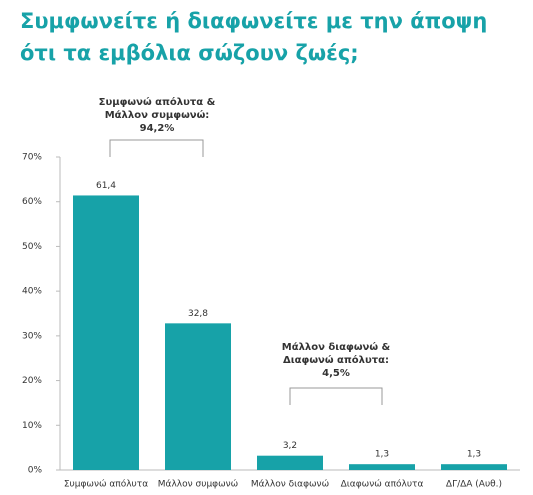  What do you see at coordinates (382, 484) in the screenshot?
I see `x-tick-label: Διαφωνώ απόλυτα` at bounding box center [382, 484].